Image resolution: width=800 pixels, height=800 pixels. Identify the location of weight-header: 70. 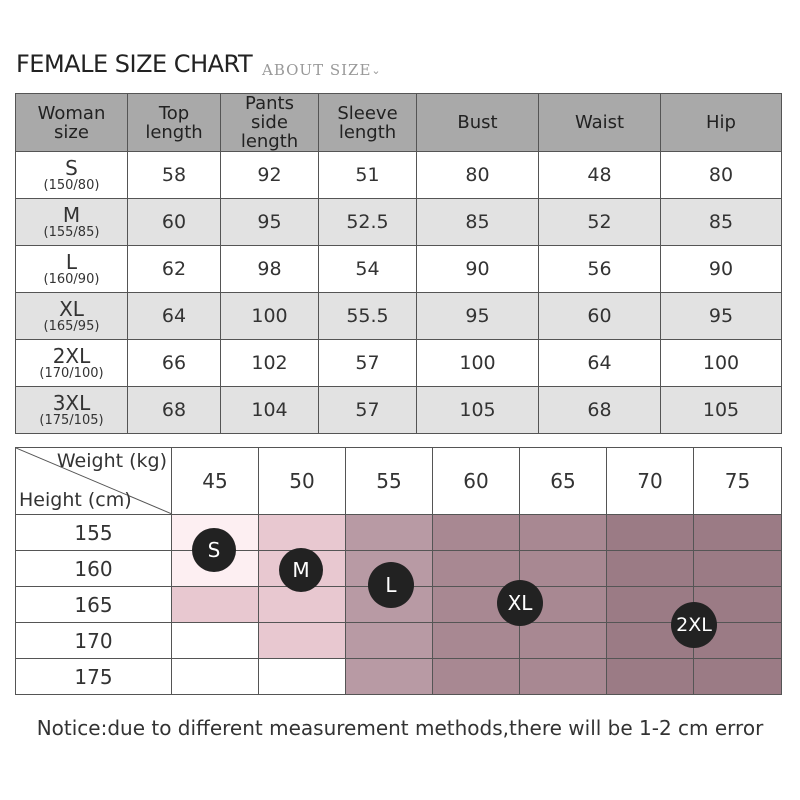
(650, 481).